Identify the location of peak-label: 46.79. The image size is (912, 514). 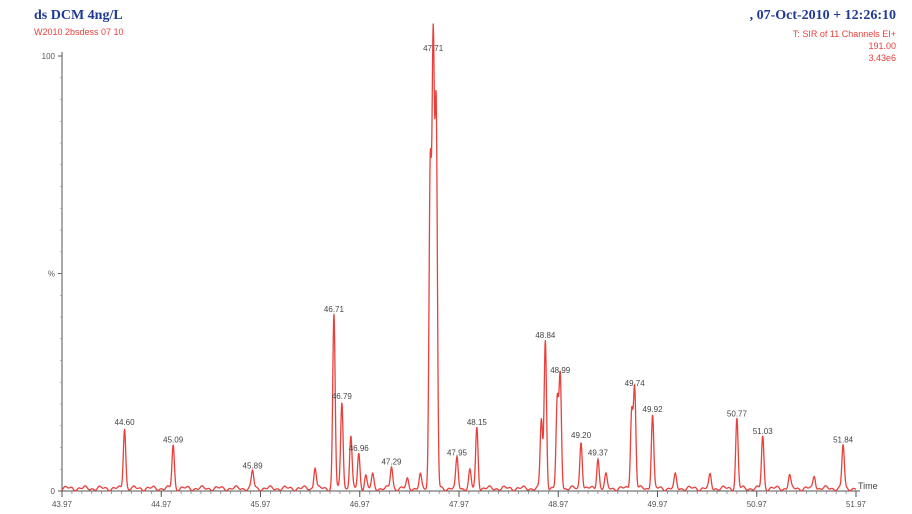
(342, 396).